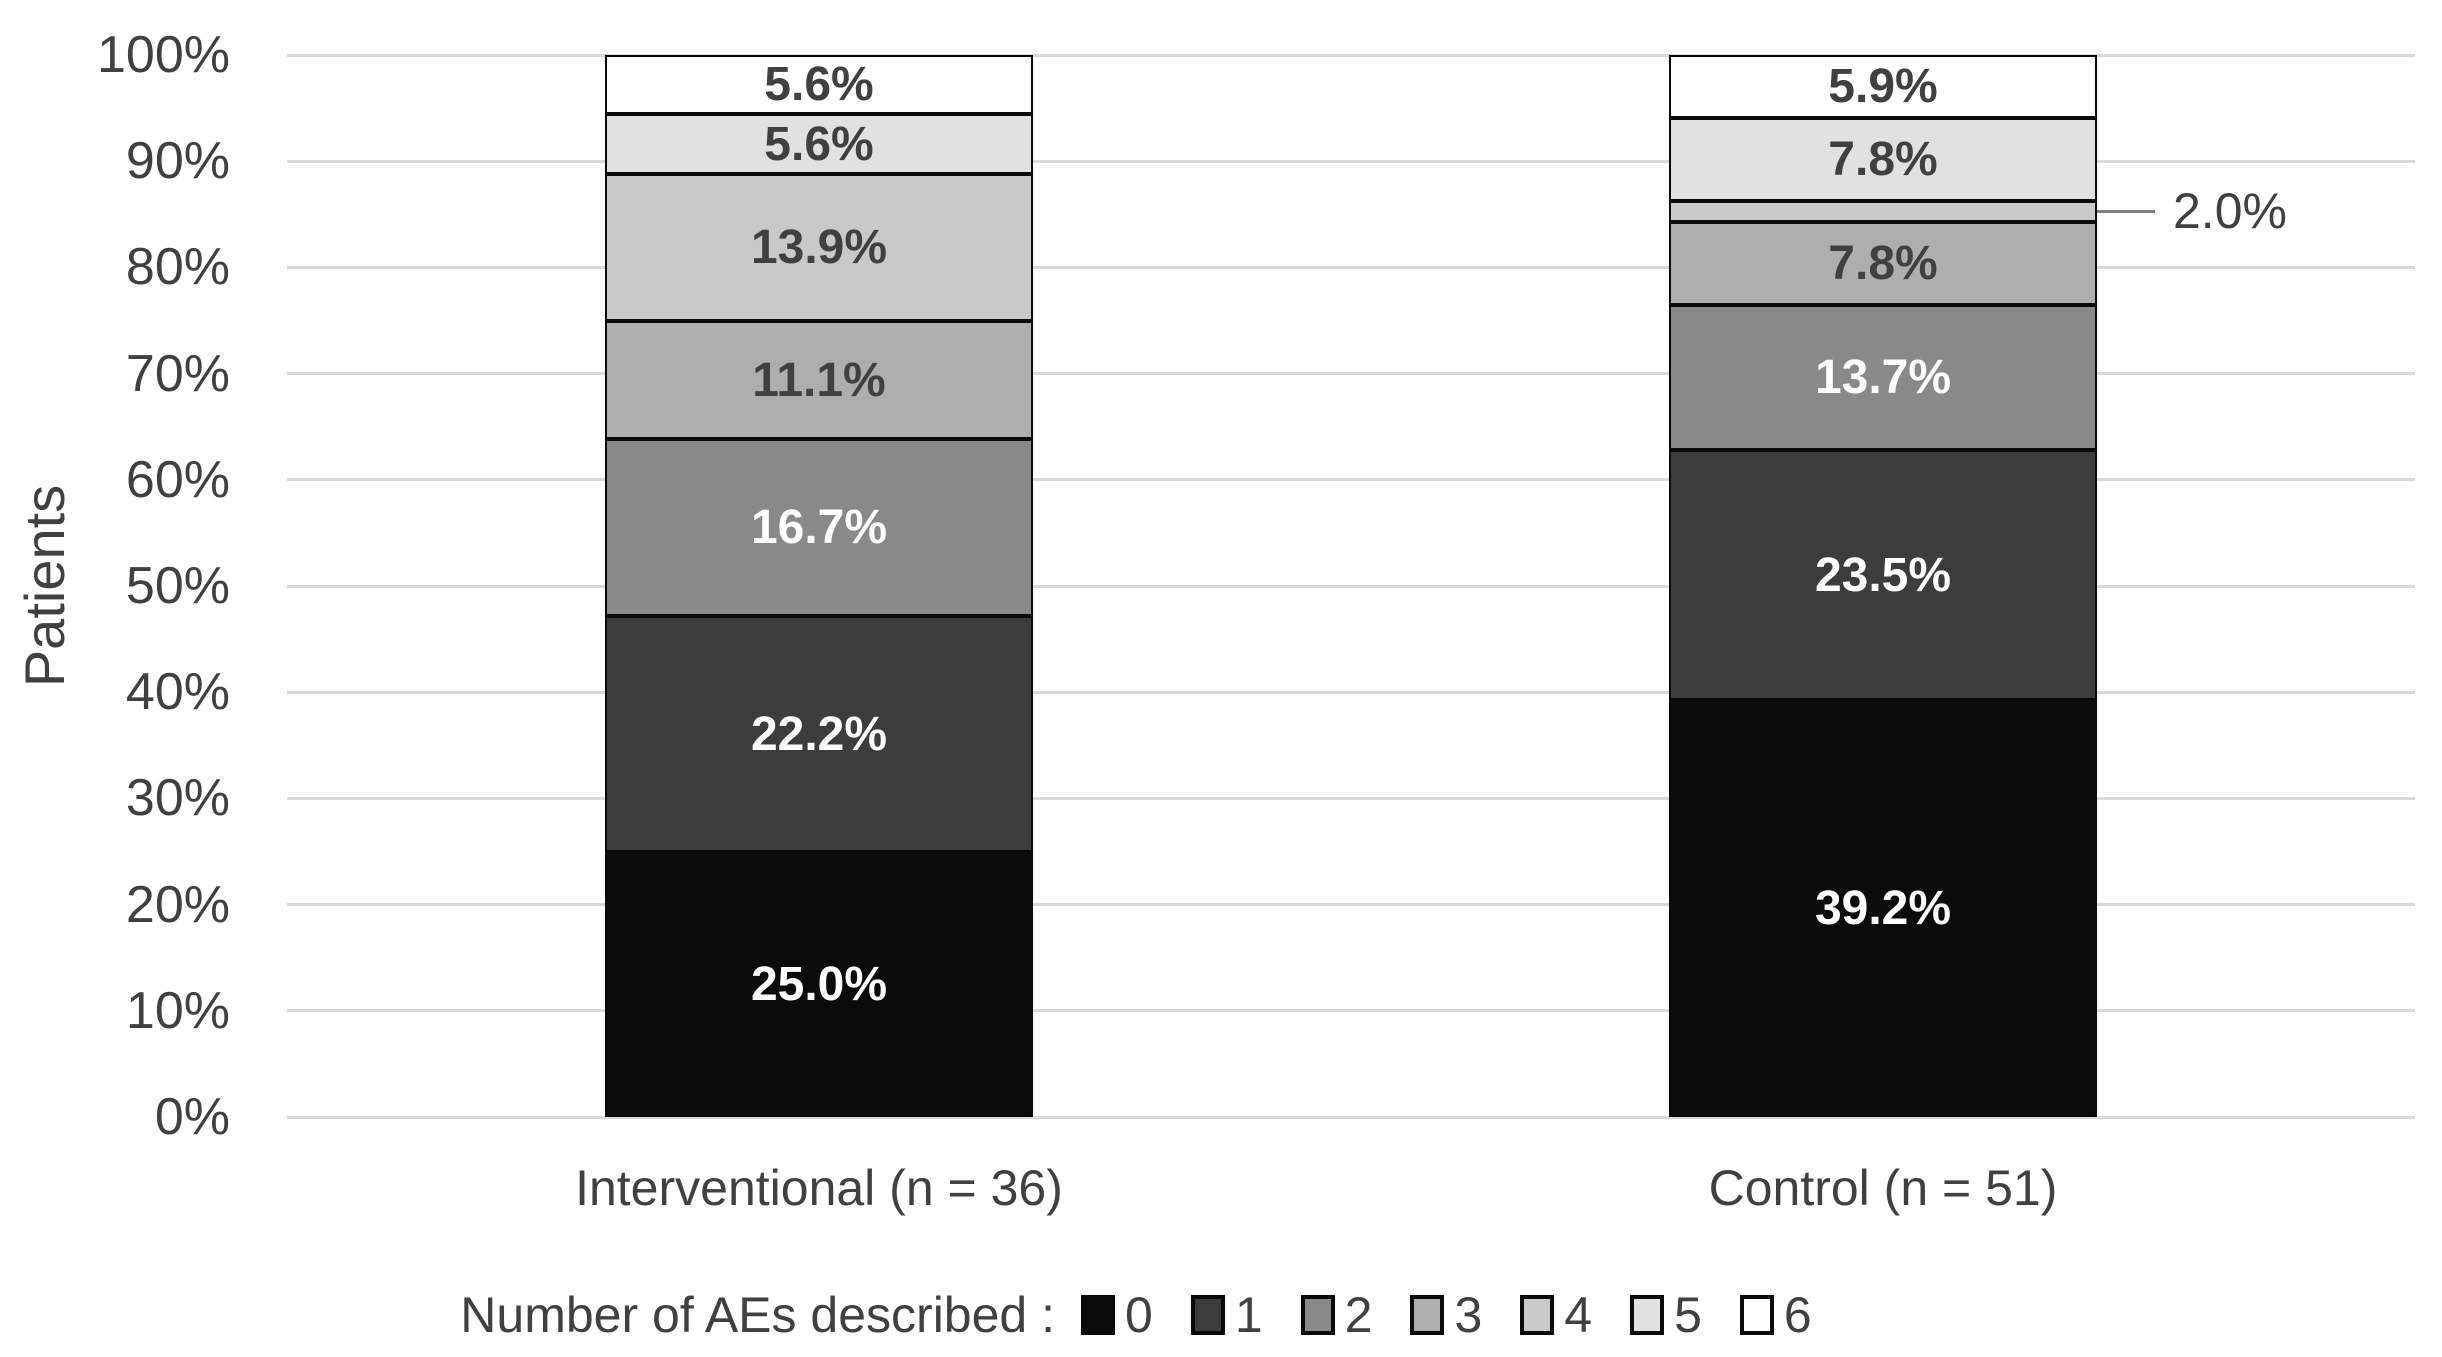 The width and height of the screenshot is (2442, 1357). Describe the element at coordinates (2230, 211) in the screenshot. I see `callout-data-label: 2.0%` at that location.